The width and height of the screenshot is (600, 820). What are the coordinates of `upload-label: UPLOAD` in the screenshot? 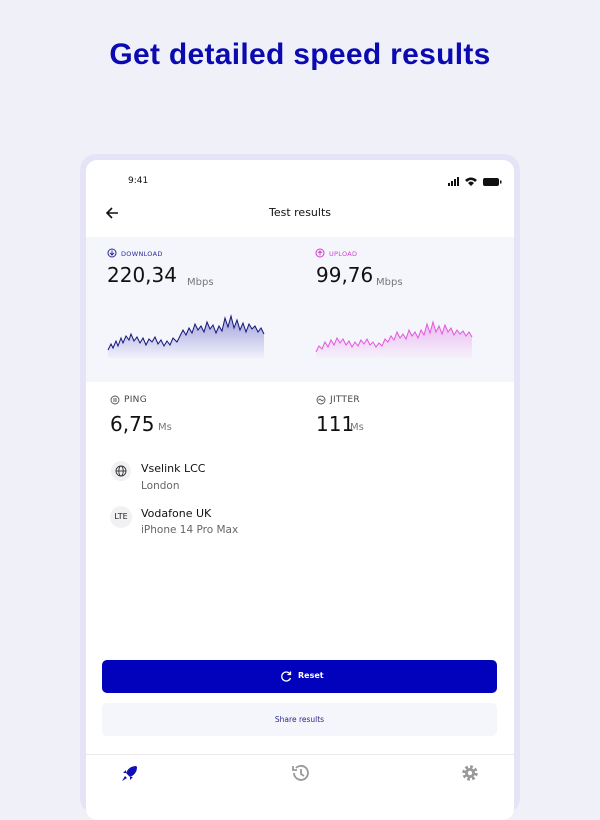 It's located at (343, 254).